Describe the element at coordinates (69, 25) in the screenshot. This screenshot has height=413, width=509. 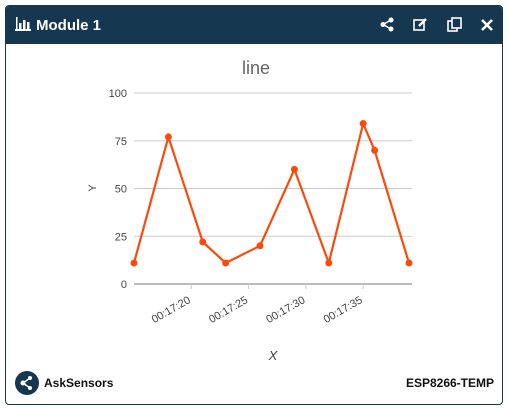
I see `module-title: Module 1` at that location.